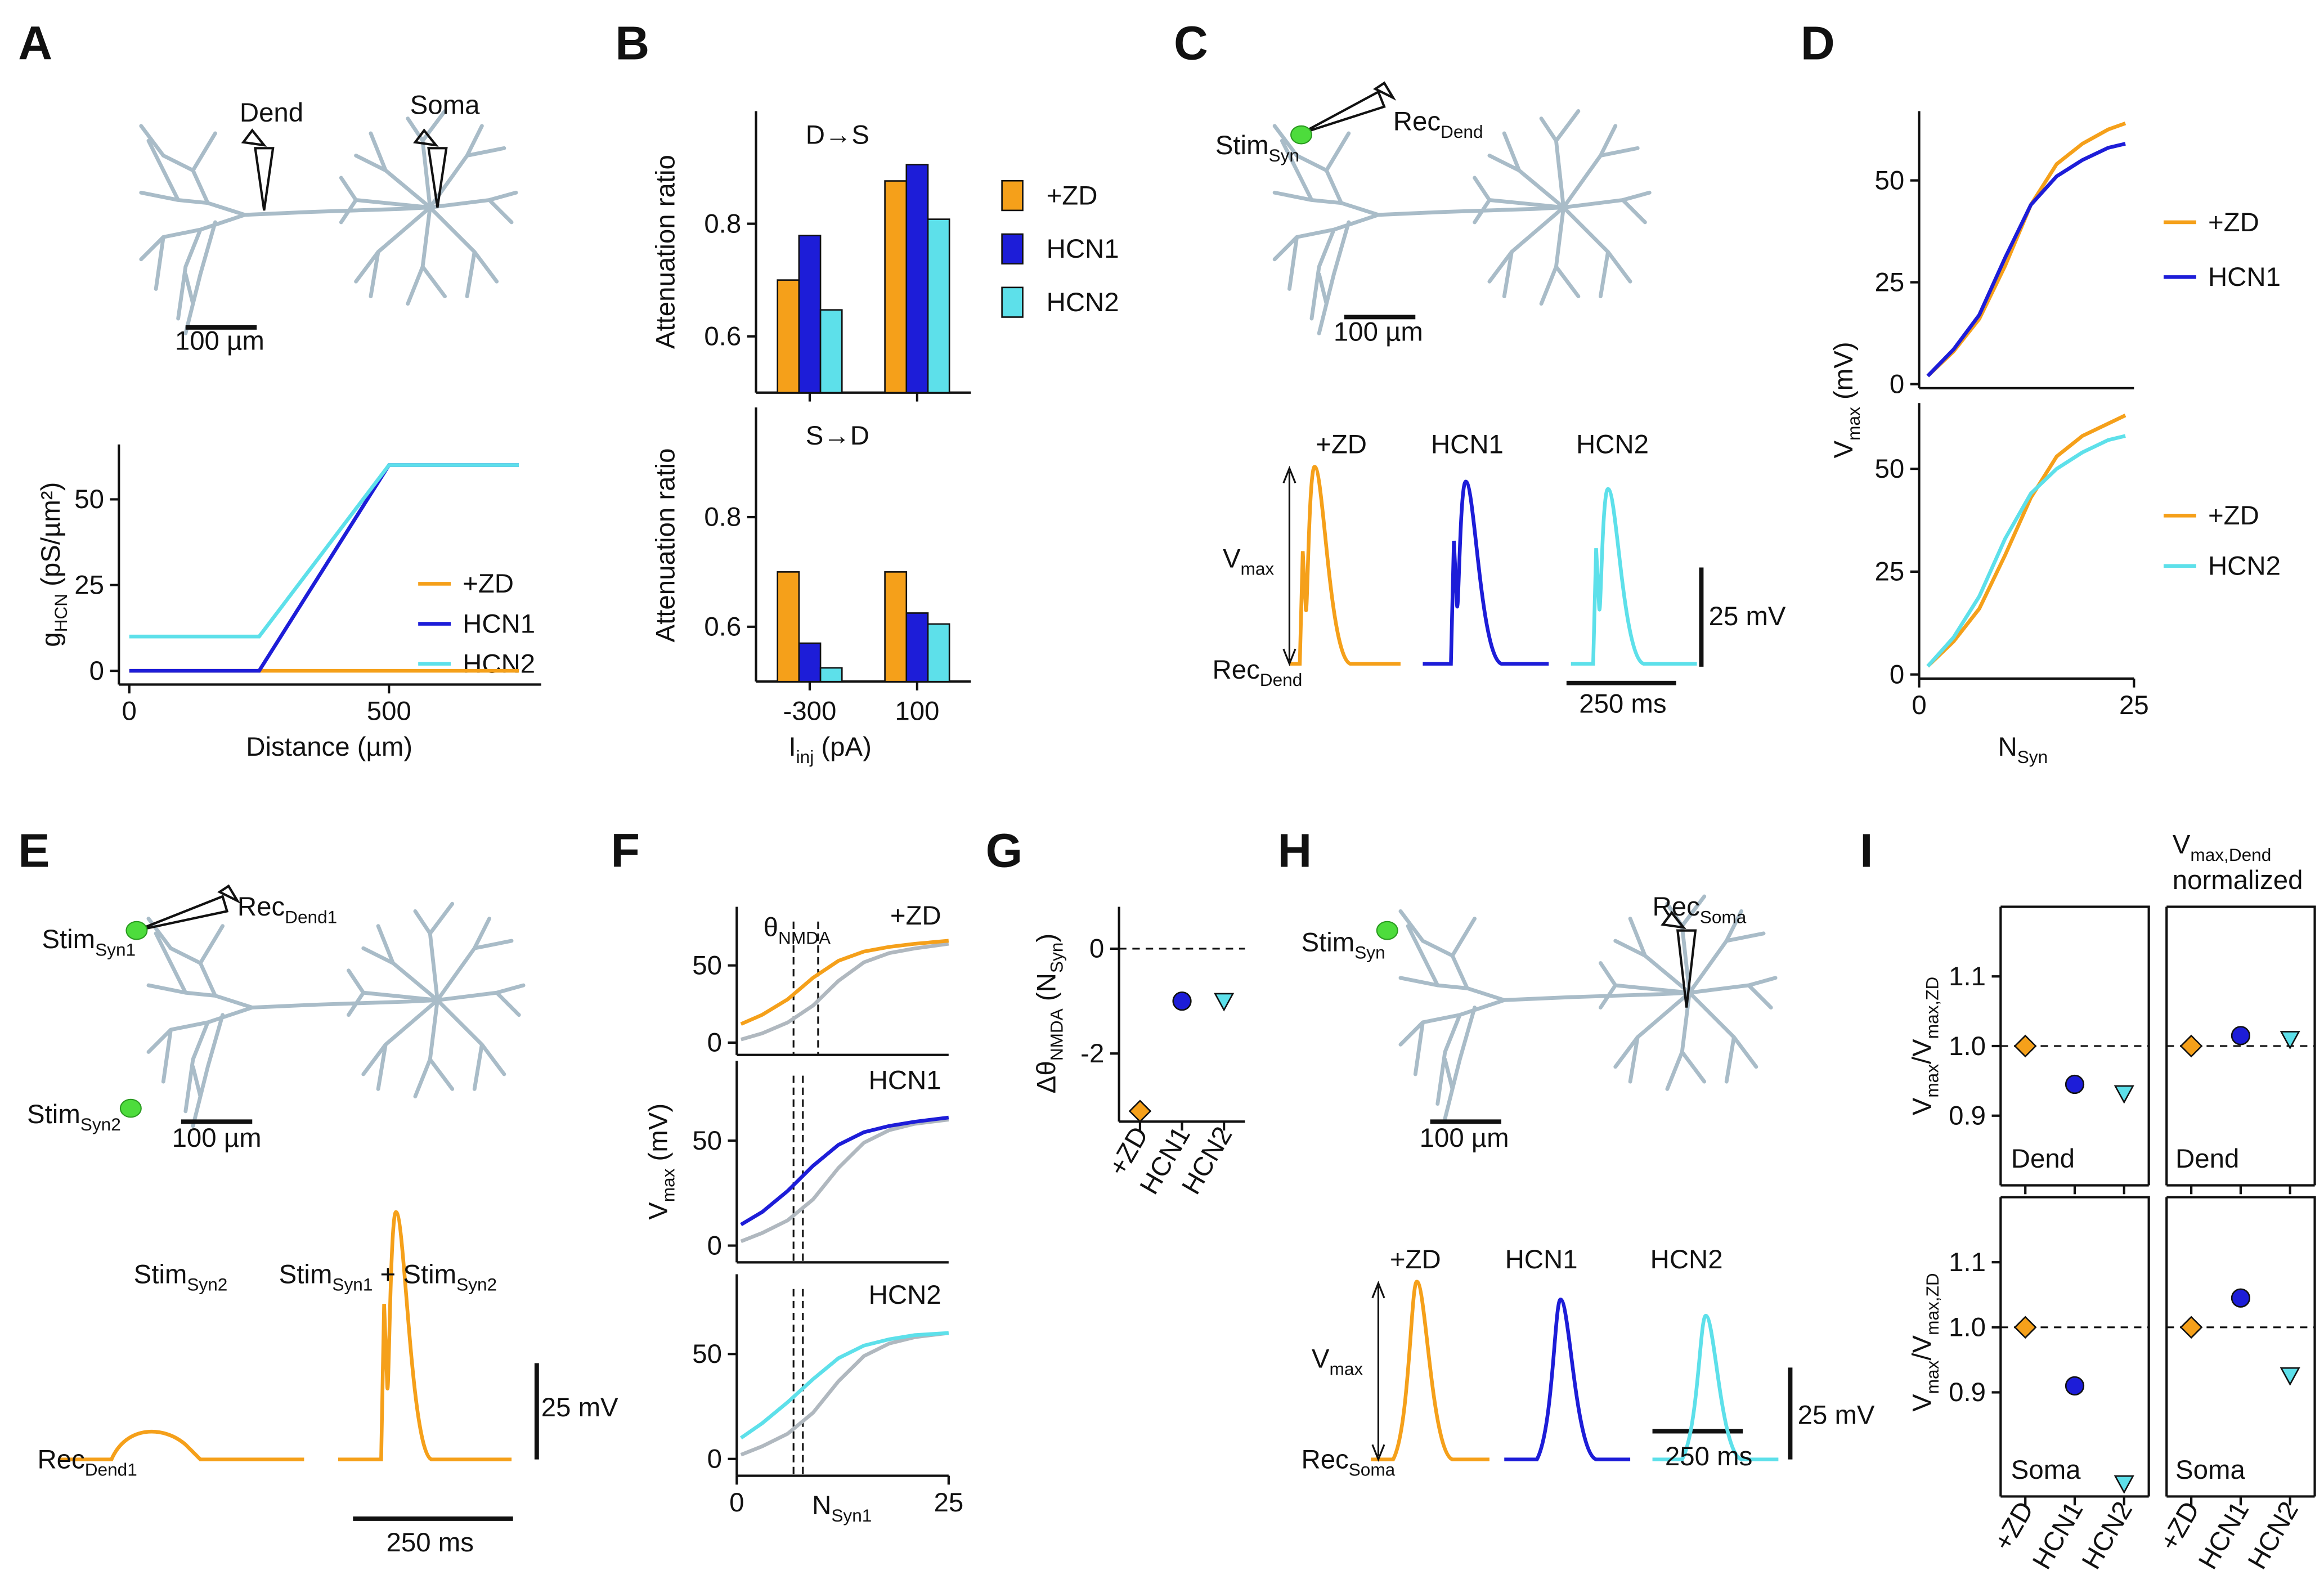 The height and width of the screenshot is (1575, 2324). Describe the element at coordinates (625, 851) in the screenshot. I see `panel-letter: F` at that location.